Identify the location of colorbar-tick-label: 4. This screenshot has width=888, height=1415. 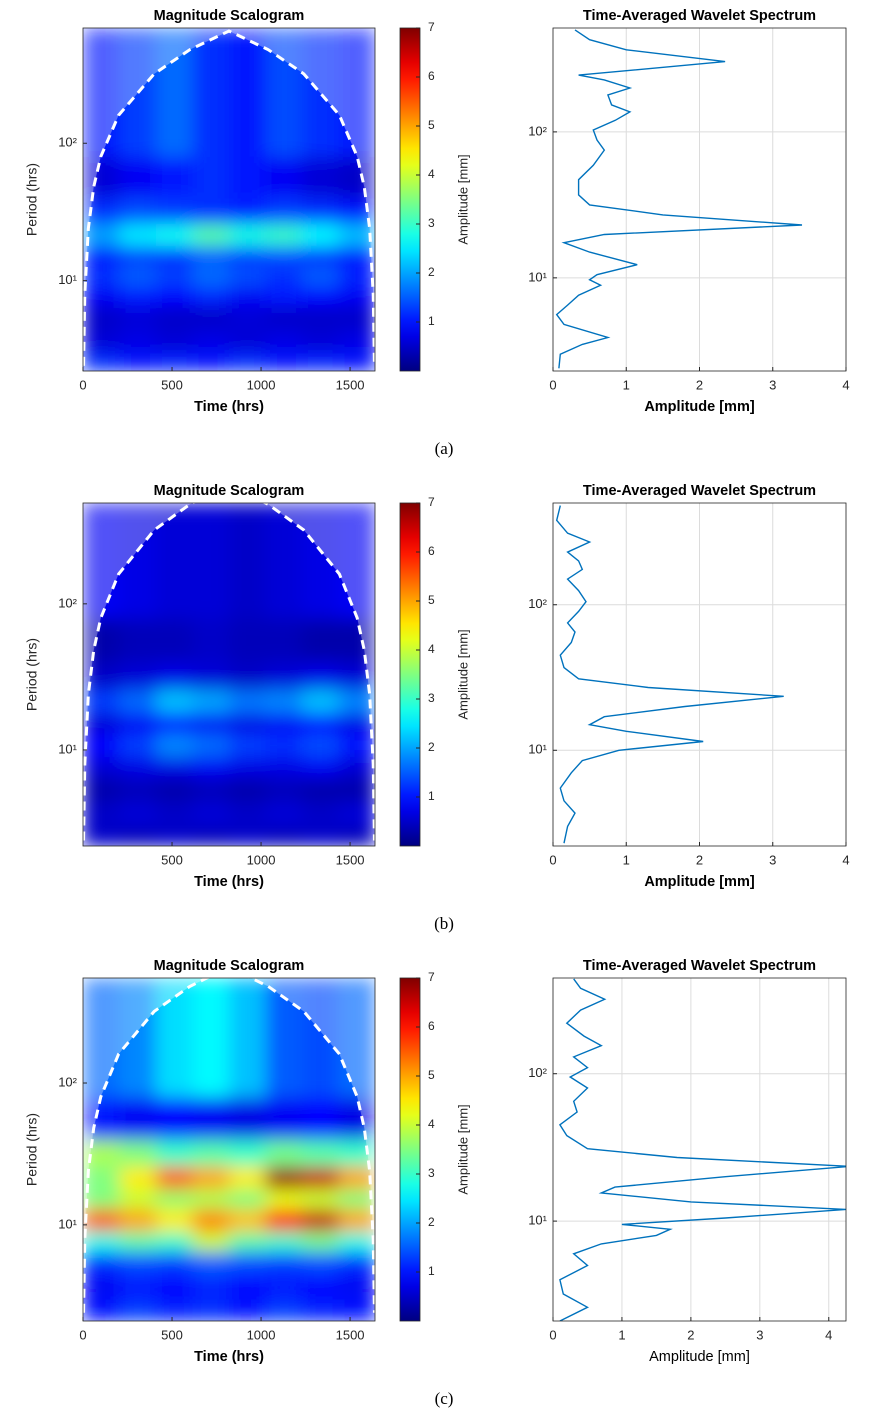
(431, 174).